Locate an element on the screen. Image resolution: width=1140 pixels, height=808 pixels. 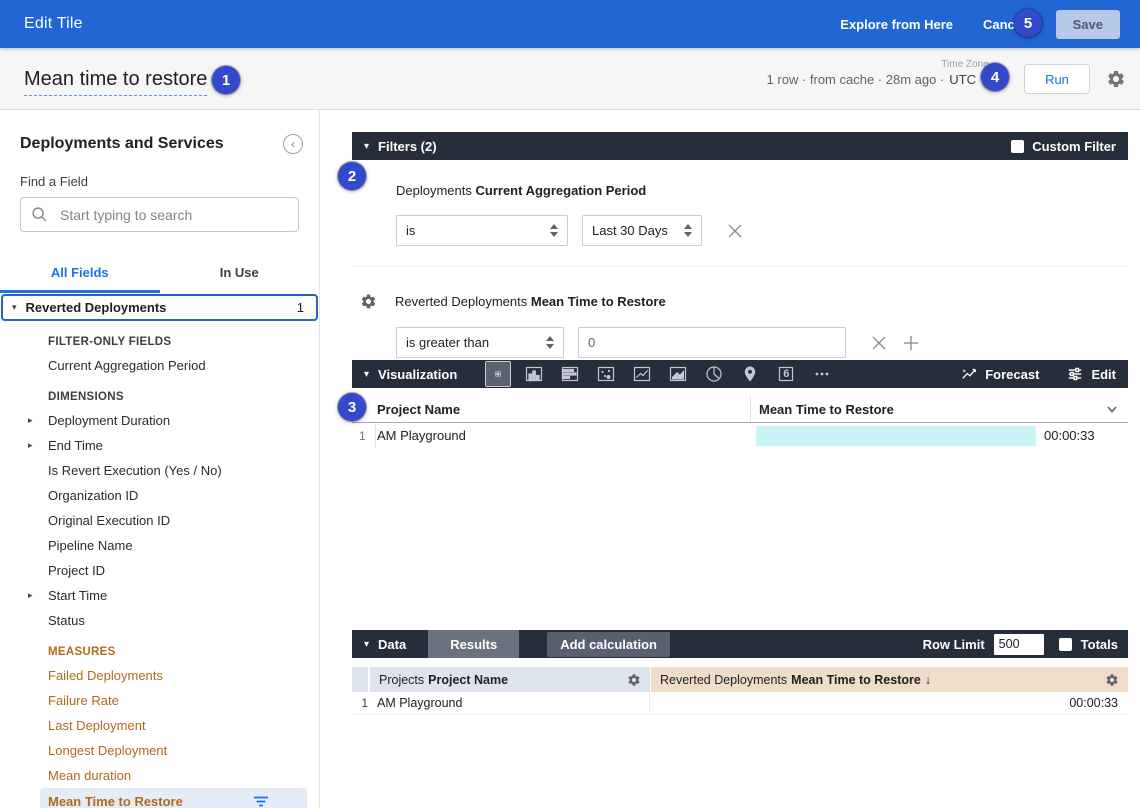
add-calculation-button: Add calculation is located at coordinates (608, 644).